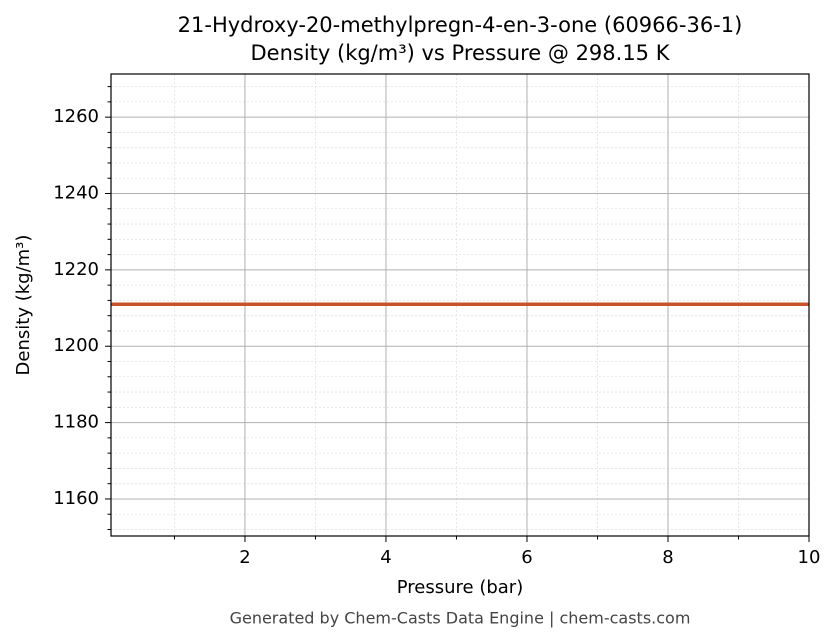 The image size is (836, 644). I want to click on x-tick-label: 4, so click(385, 557).